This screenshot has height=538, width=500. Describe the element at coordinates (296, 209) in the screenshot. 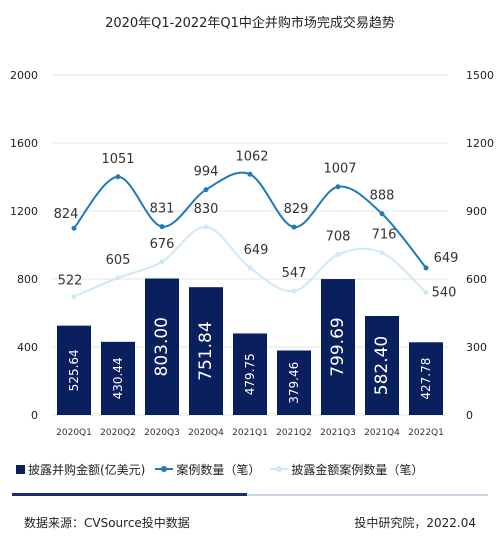

I see `total-deals-value-label: 829` at that location.